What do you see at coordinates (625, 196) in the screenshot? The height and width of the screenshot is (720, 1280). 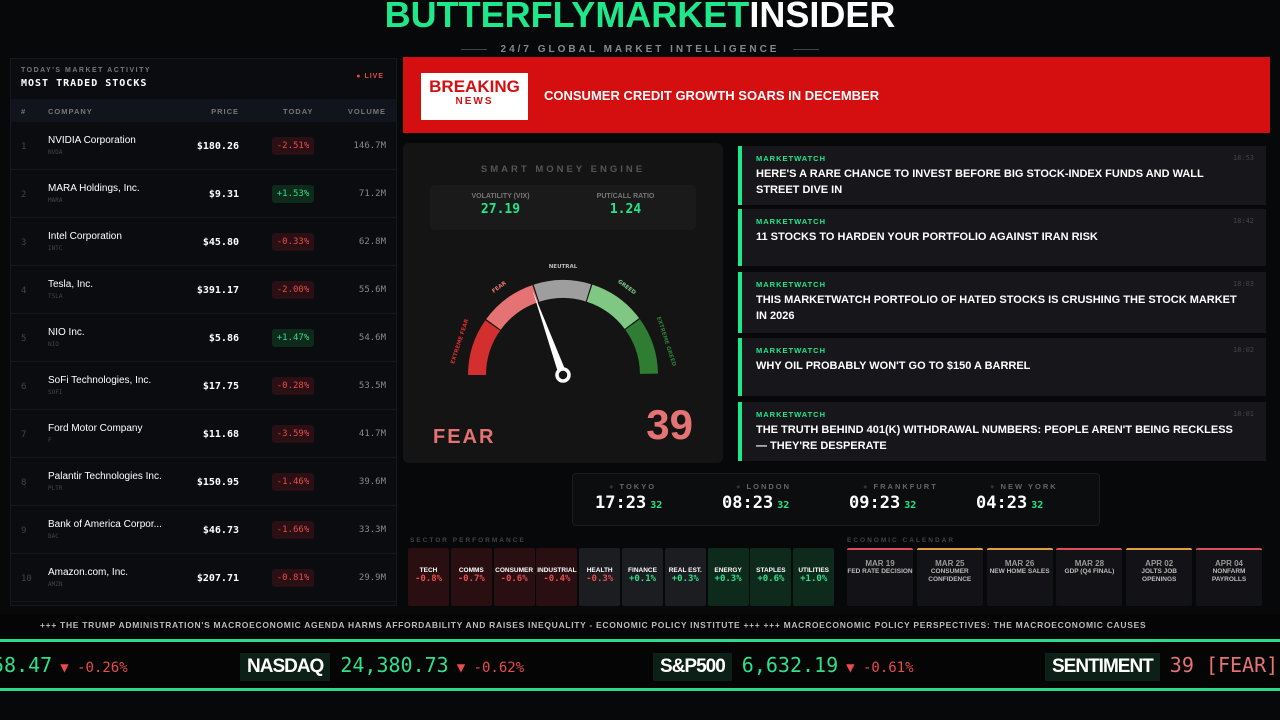 I see `put-call-label: PUT/CALL RATIO` at bounding box center [625, 196].